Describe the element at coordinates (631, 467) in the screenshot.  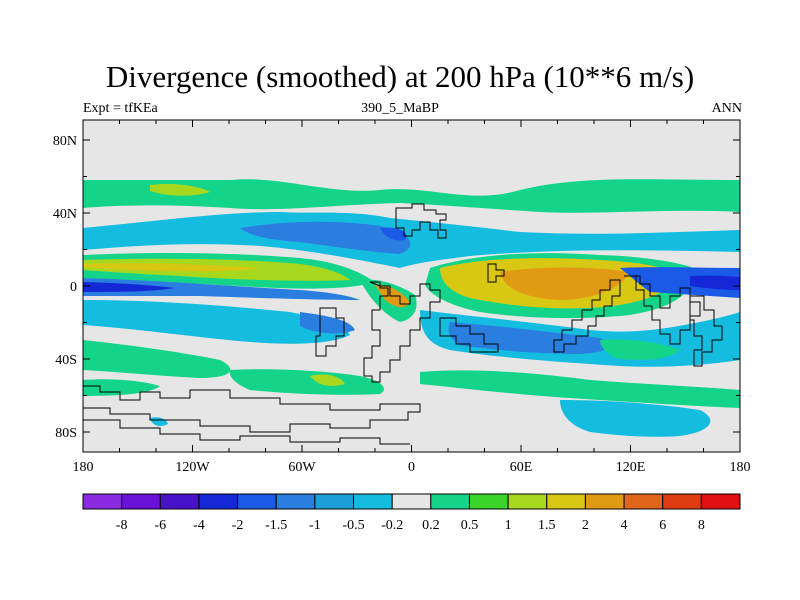
I see `x-tick-label: 120E` at that location.